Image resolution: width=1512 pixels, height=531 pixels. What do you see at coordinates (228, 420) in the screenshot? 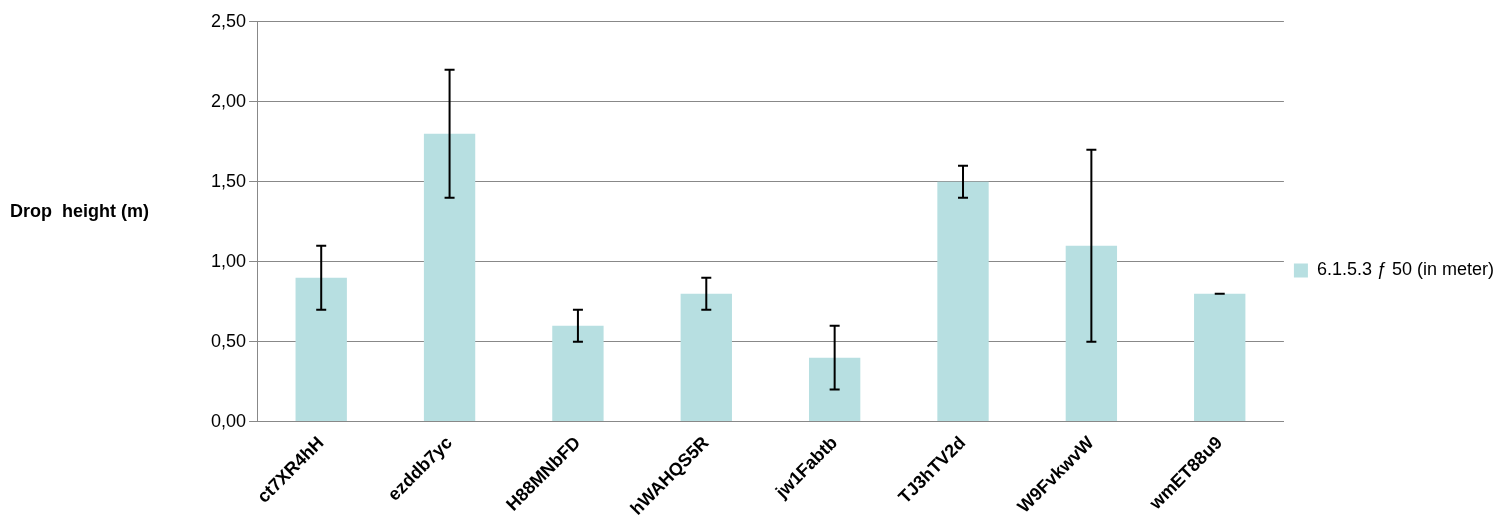
I see `y-tick-label: 0,00` at bounding box center [228, 420].